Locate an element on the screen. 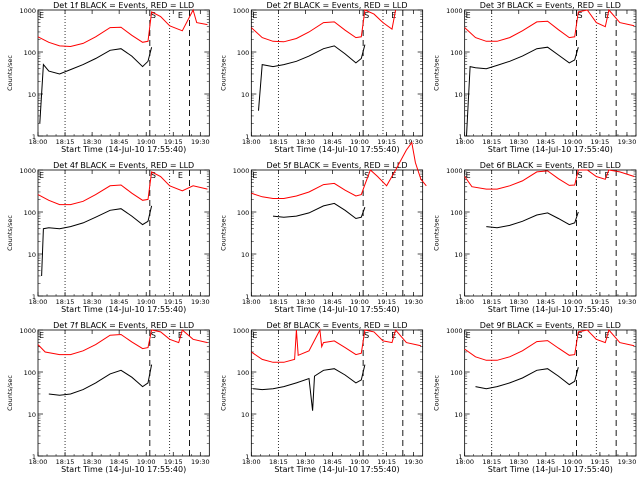 The image size is (640, 480). panel-title: Det 7f BLACK = Events, RED = LLD is located at coordinates (123, 325).